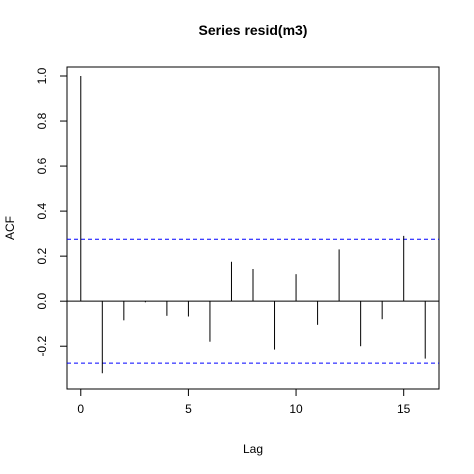 The width and height of the screenshot is (474, 474). I want to click on y-tick-label-2: 0.2, so click(42, 255).